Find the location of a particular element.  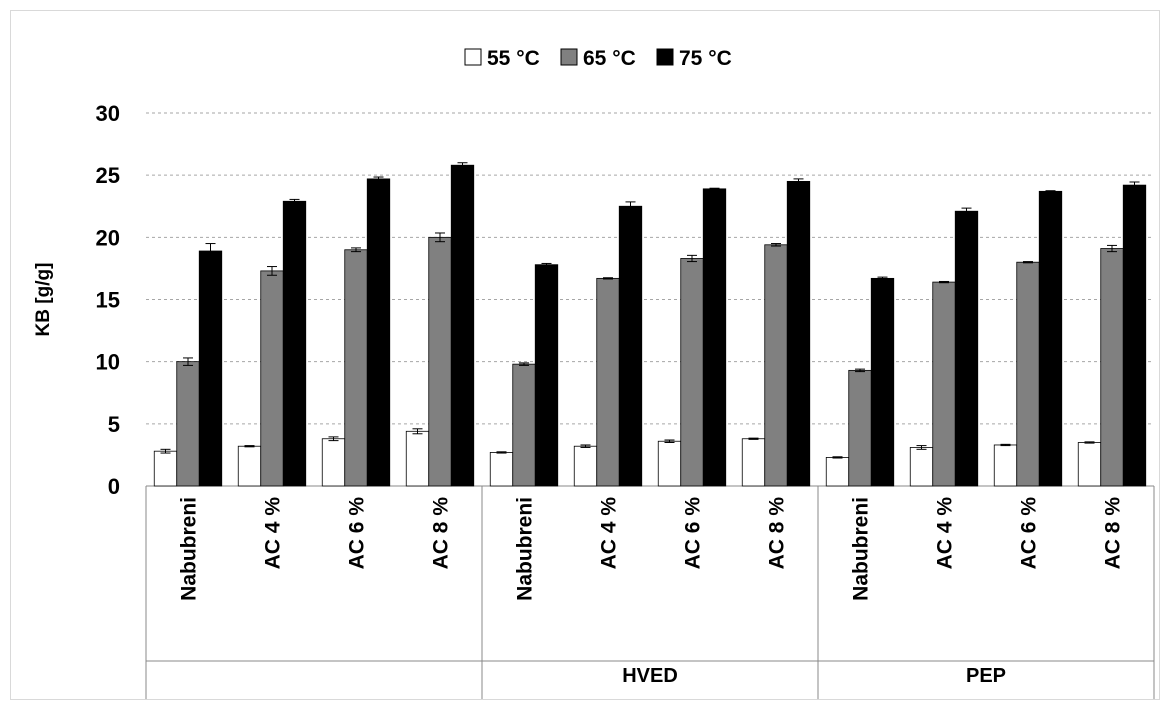

y-tick-label: 25 is located at coordinates (108, 175).